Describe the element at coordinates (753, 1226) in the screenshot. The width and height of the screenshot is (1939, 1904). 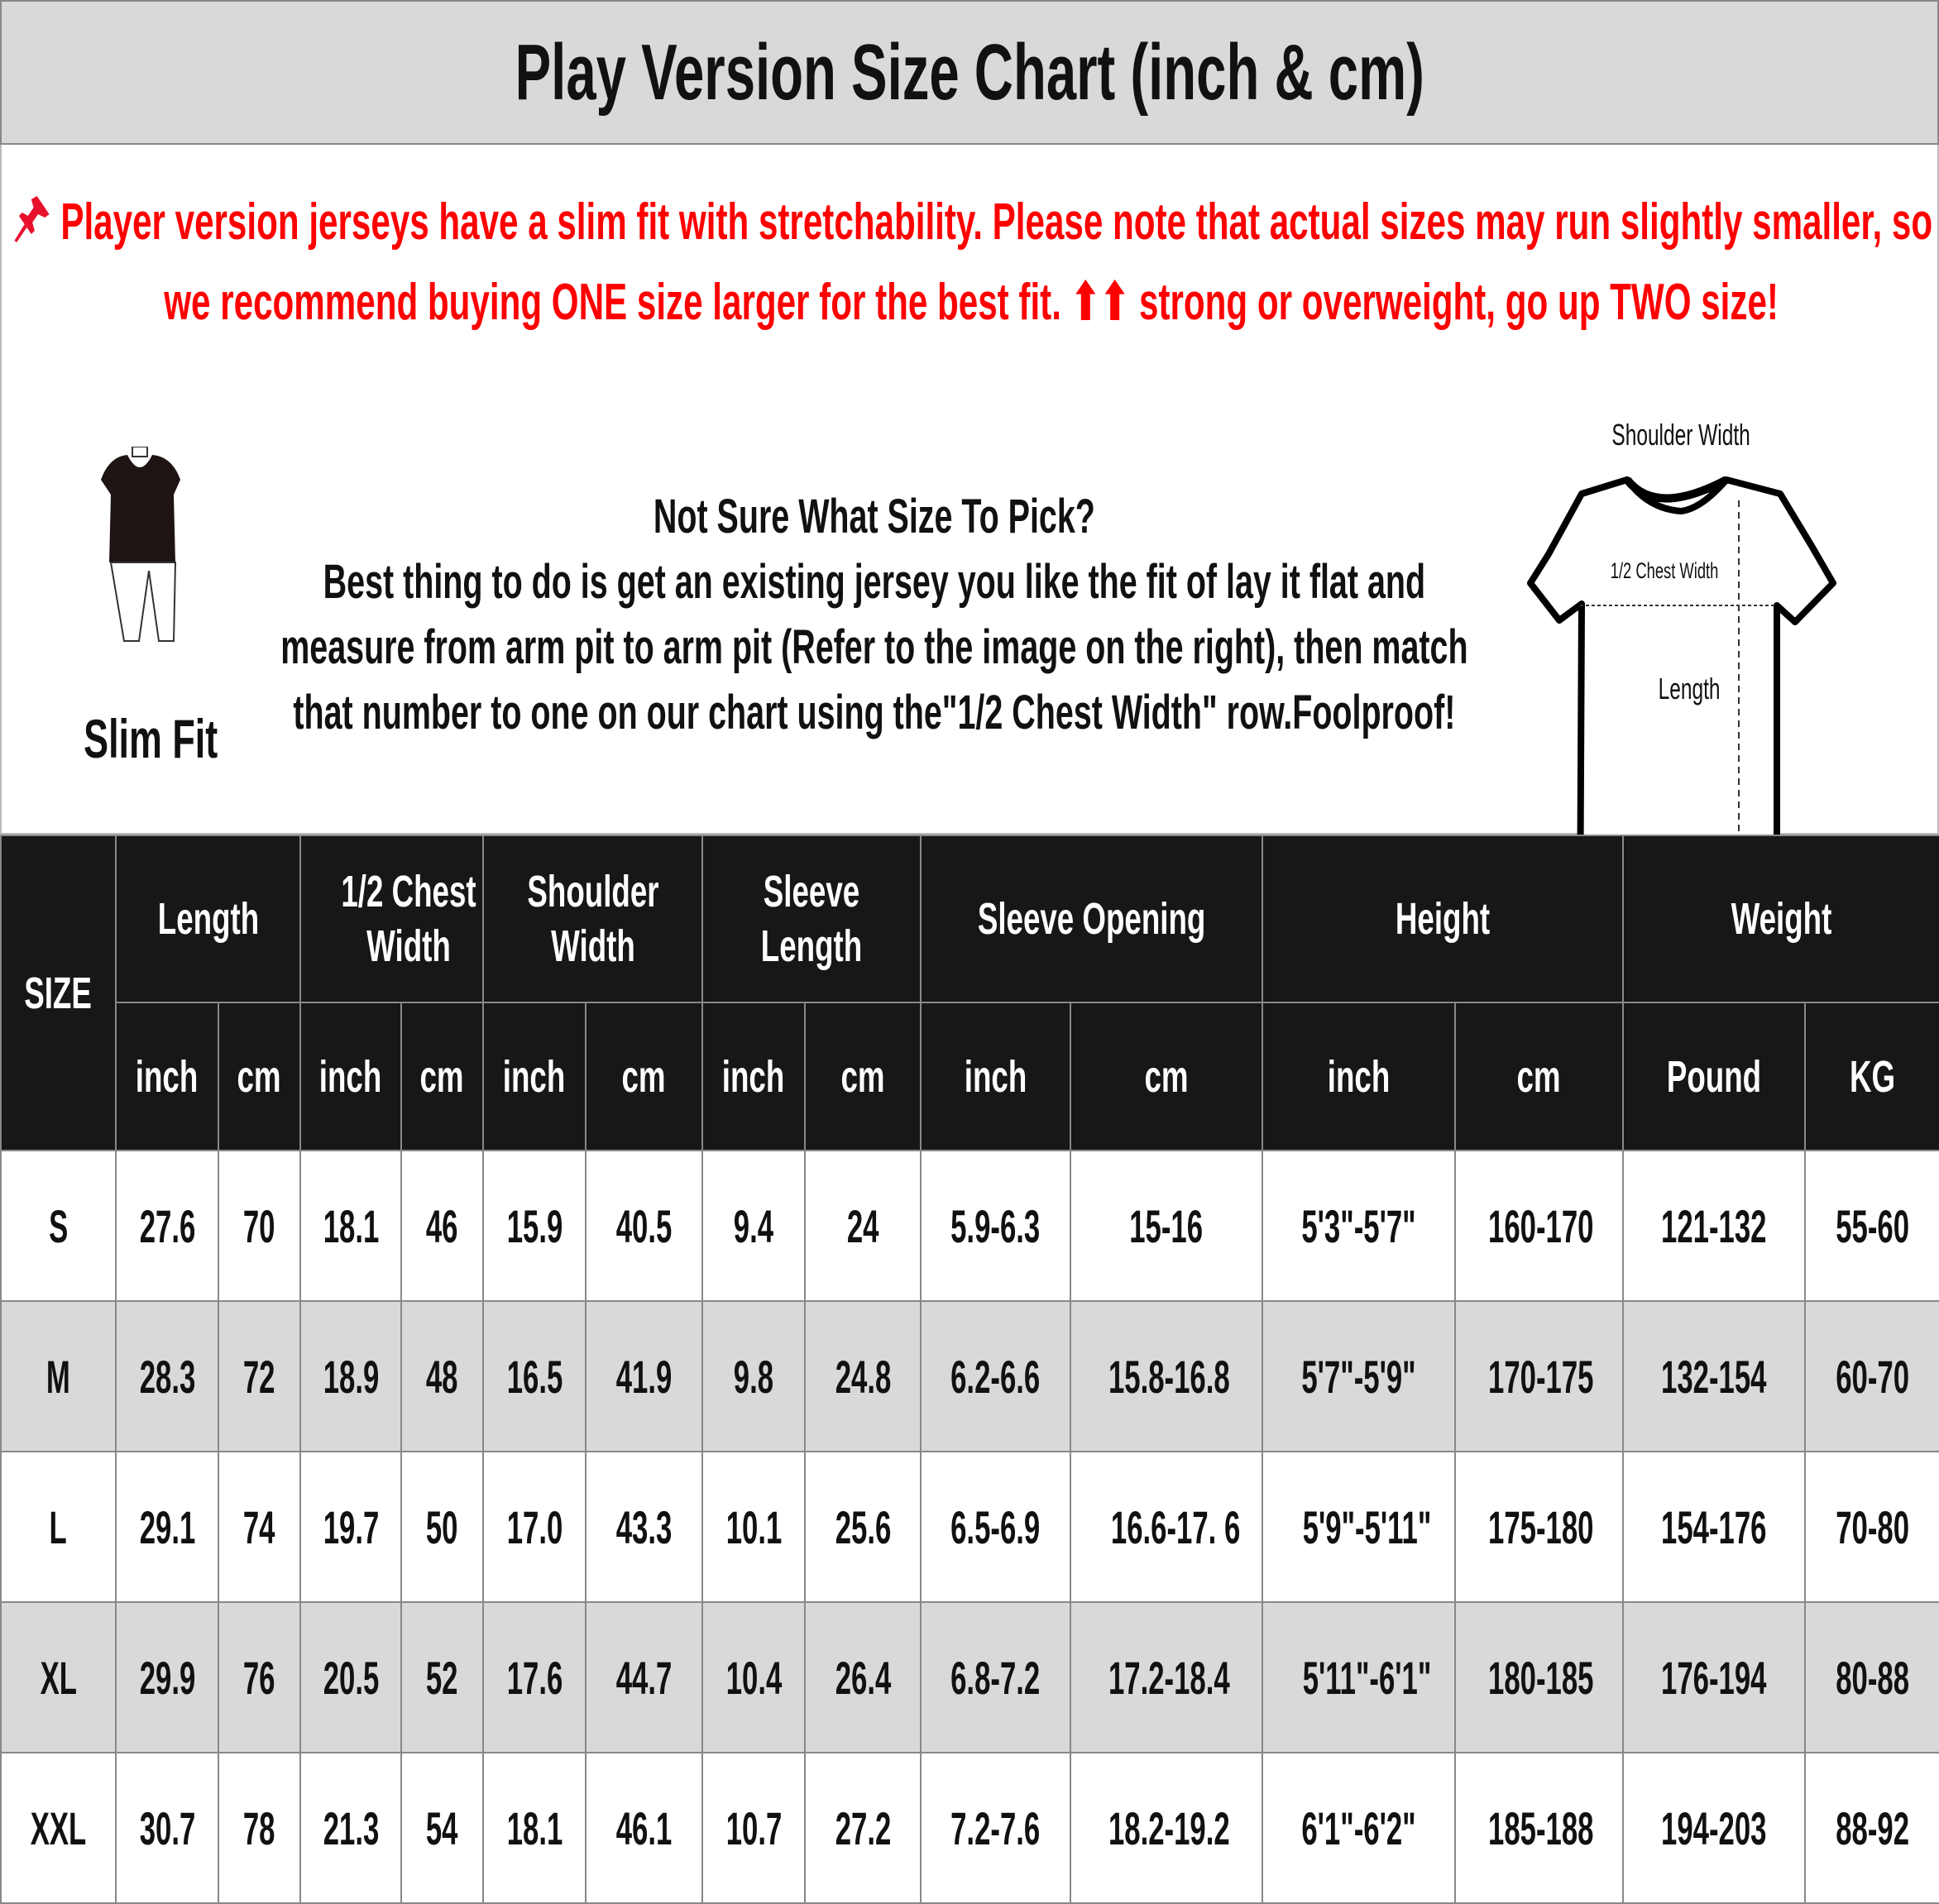
I see `value-cell: 9.4` at that location.